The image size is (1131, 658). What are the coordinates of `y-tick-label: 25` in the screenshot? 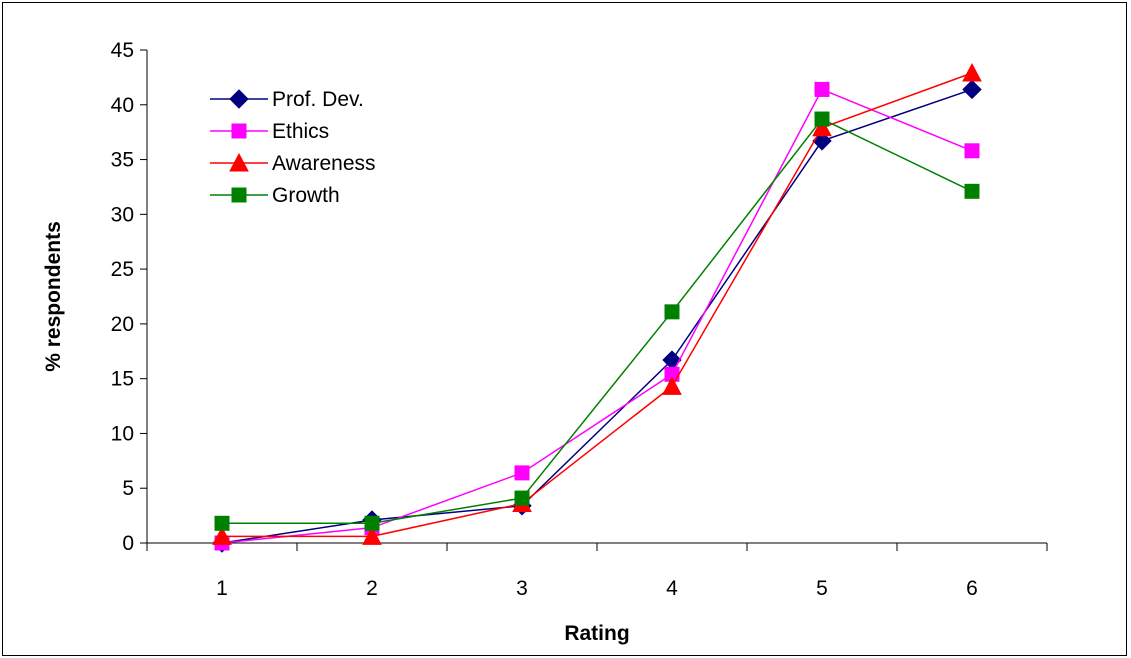 It's located at (122, 269).